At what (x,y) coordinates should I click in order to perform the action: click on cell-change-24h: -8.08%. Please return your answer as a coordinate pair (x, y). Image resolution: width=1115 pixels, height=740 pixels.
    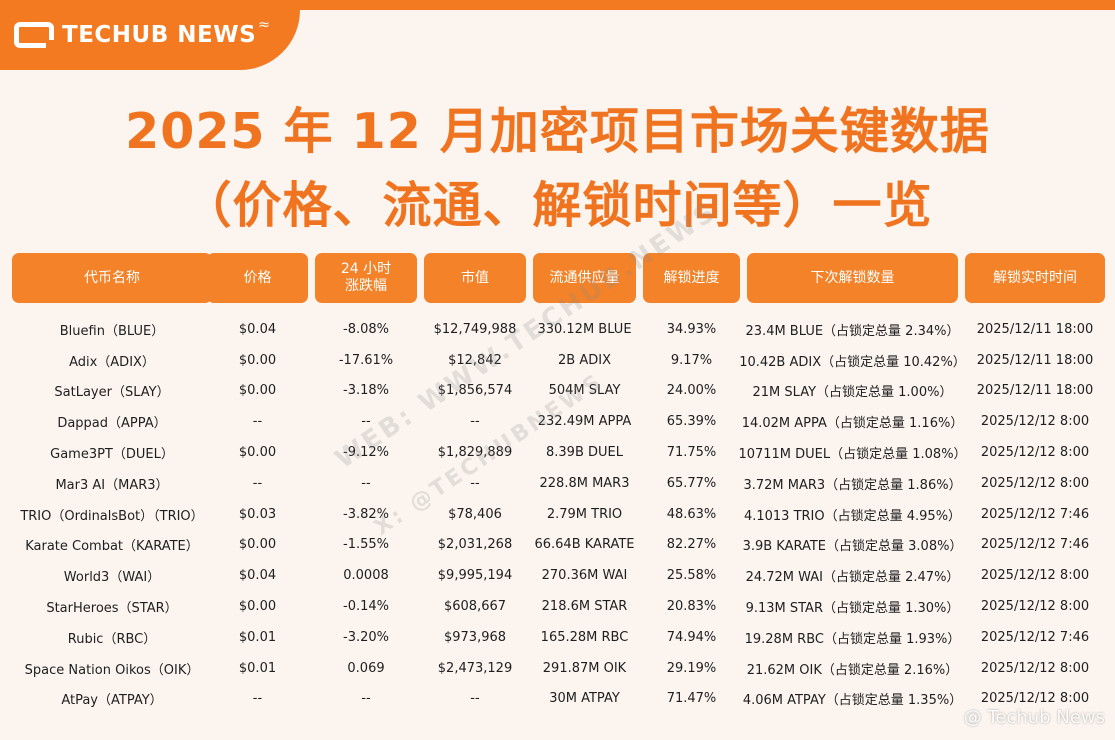
    Looking at the image, I should click on (366, 329).